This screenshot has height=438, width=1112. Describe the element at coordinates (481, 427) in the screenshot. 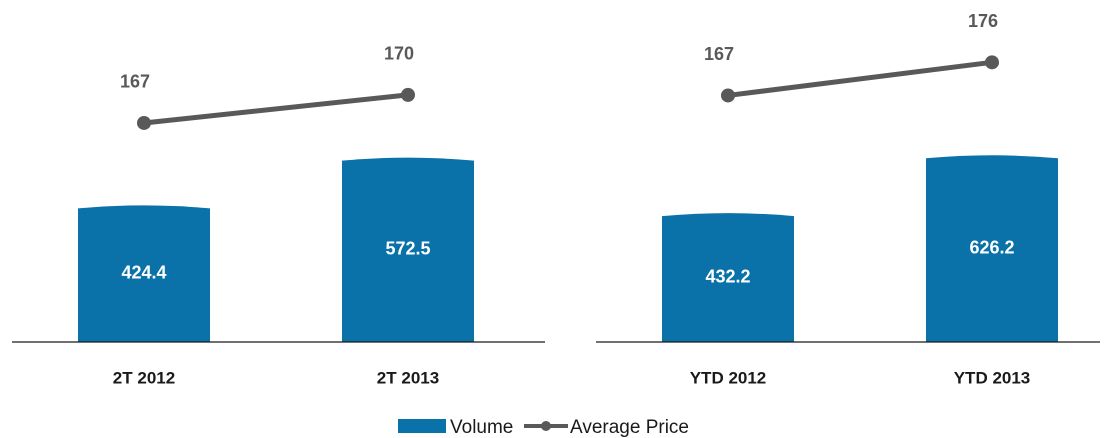

I see `legend-label: Volume` at that location.